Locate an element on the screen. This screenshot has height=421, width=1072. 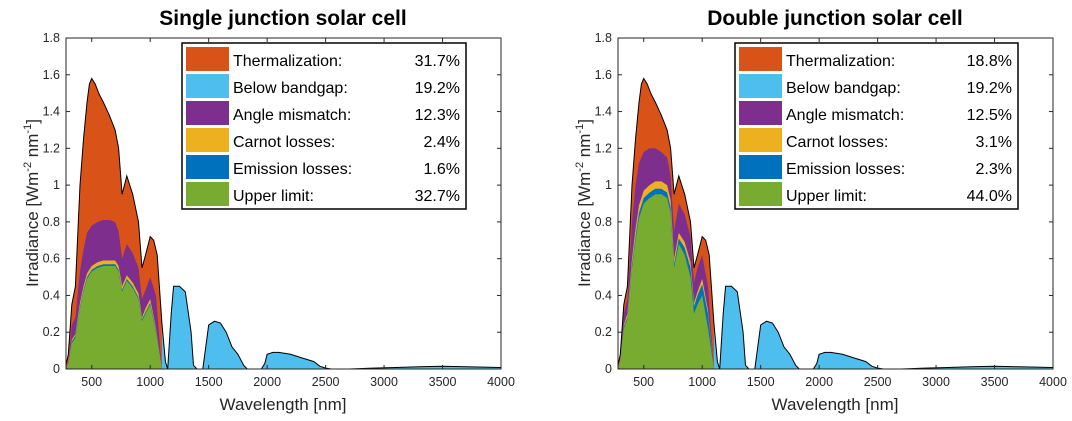
legend-value: 1.6% is located at coordinates (442, 169).